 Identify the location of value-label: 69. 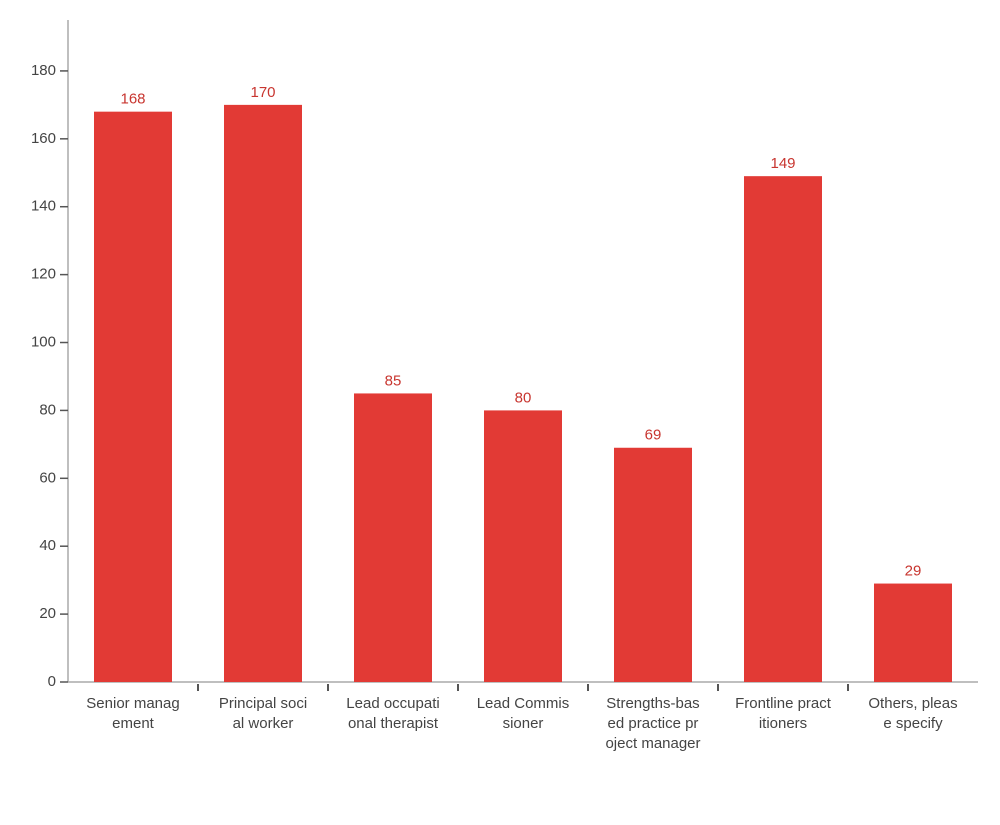
(653, 435).